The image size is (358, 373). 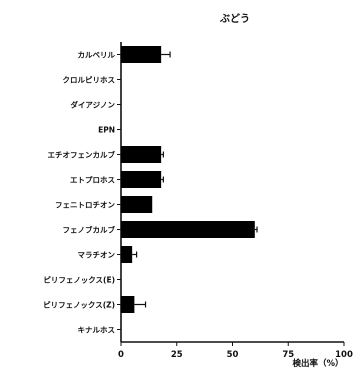 What do you see at coordinates (97, 255) in the screenshot?
I see `y-tick-label: マラチオン` at bounding box center [97, 255].